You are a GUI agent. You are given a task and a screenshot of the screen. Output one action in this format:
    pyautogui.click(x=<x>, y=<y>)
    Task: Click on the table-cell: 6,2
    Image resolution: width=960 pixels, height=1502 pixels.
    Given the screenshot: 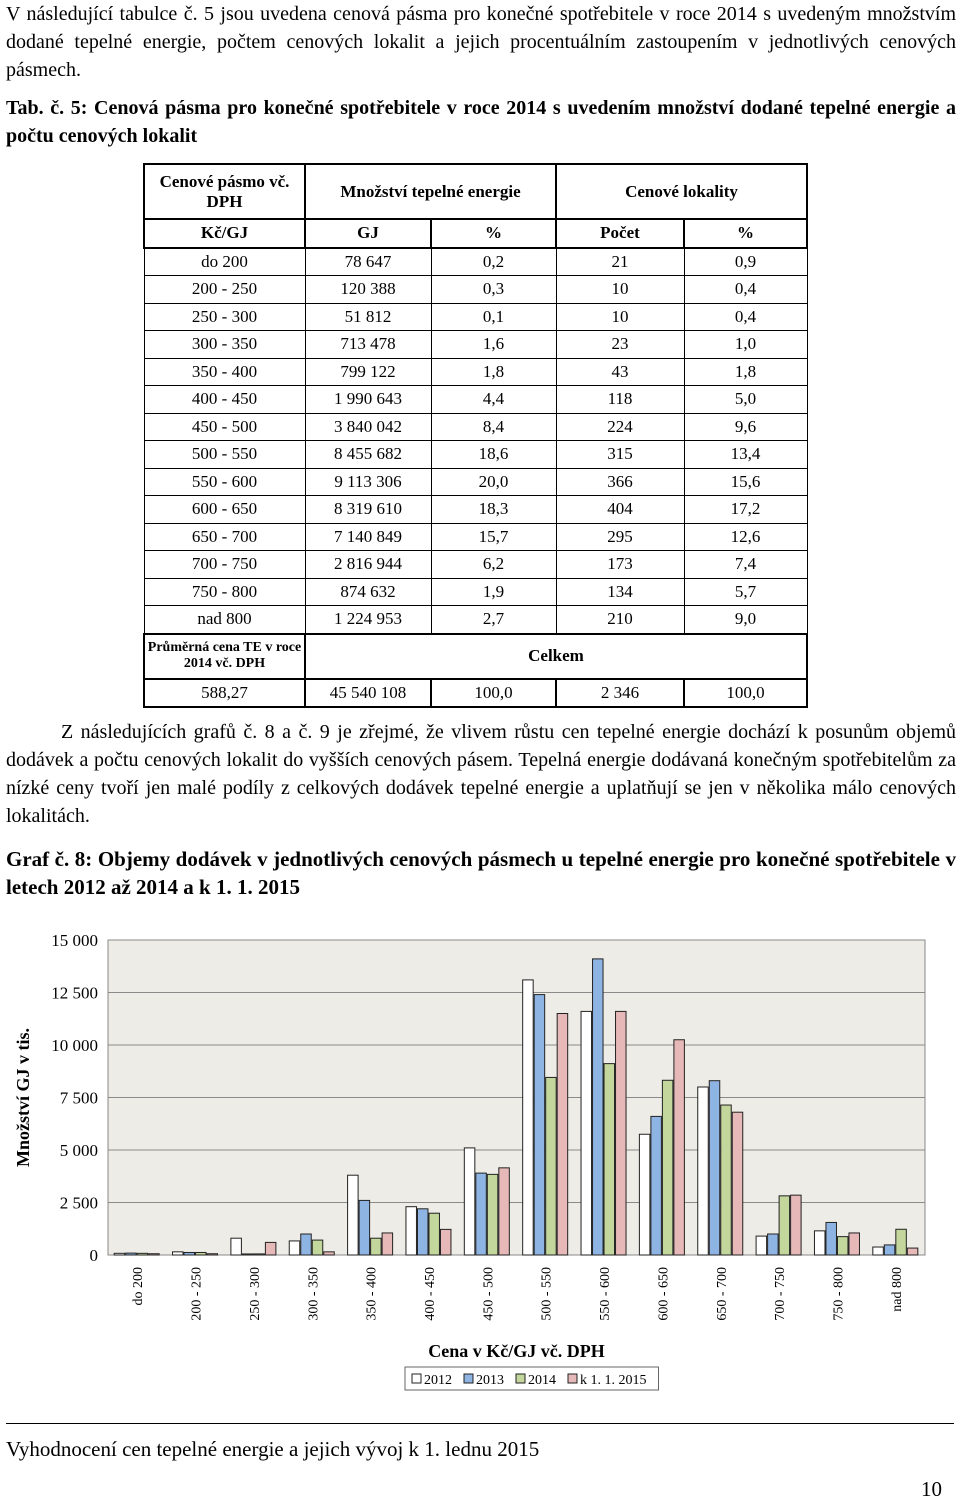 What is the action you would take?
    pyautogui.click(x=493, y=564)
    